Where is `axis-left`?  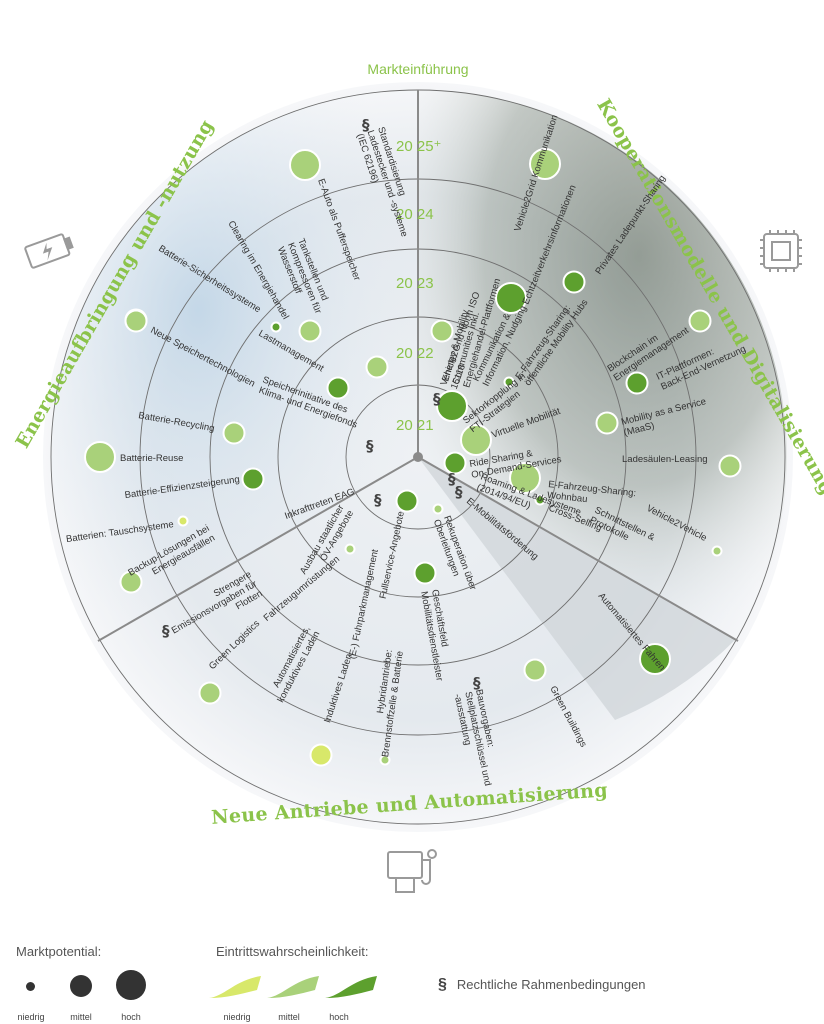
axis-left is located at coordinates (258, 549).